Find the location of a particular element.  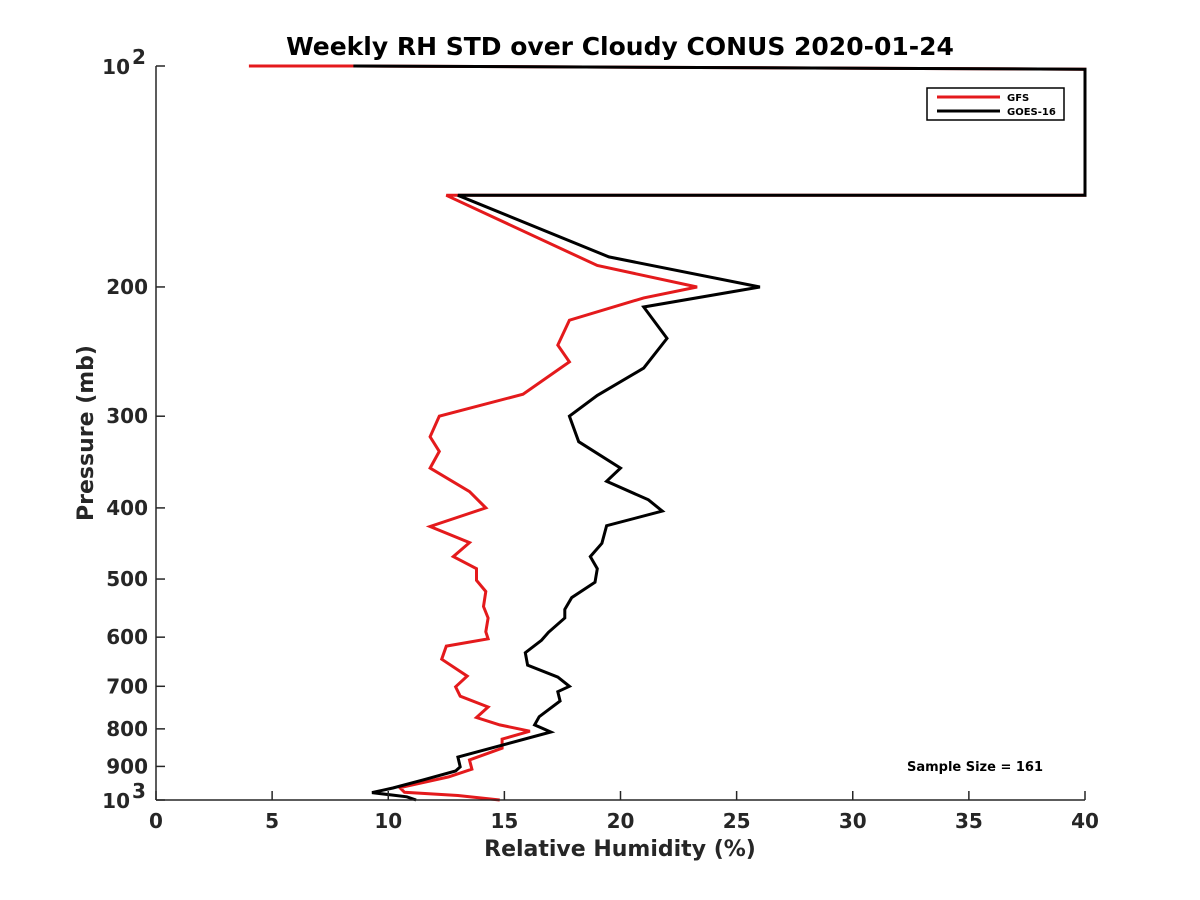

y-tick-label: 800 is located at coordinates (127, 729).